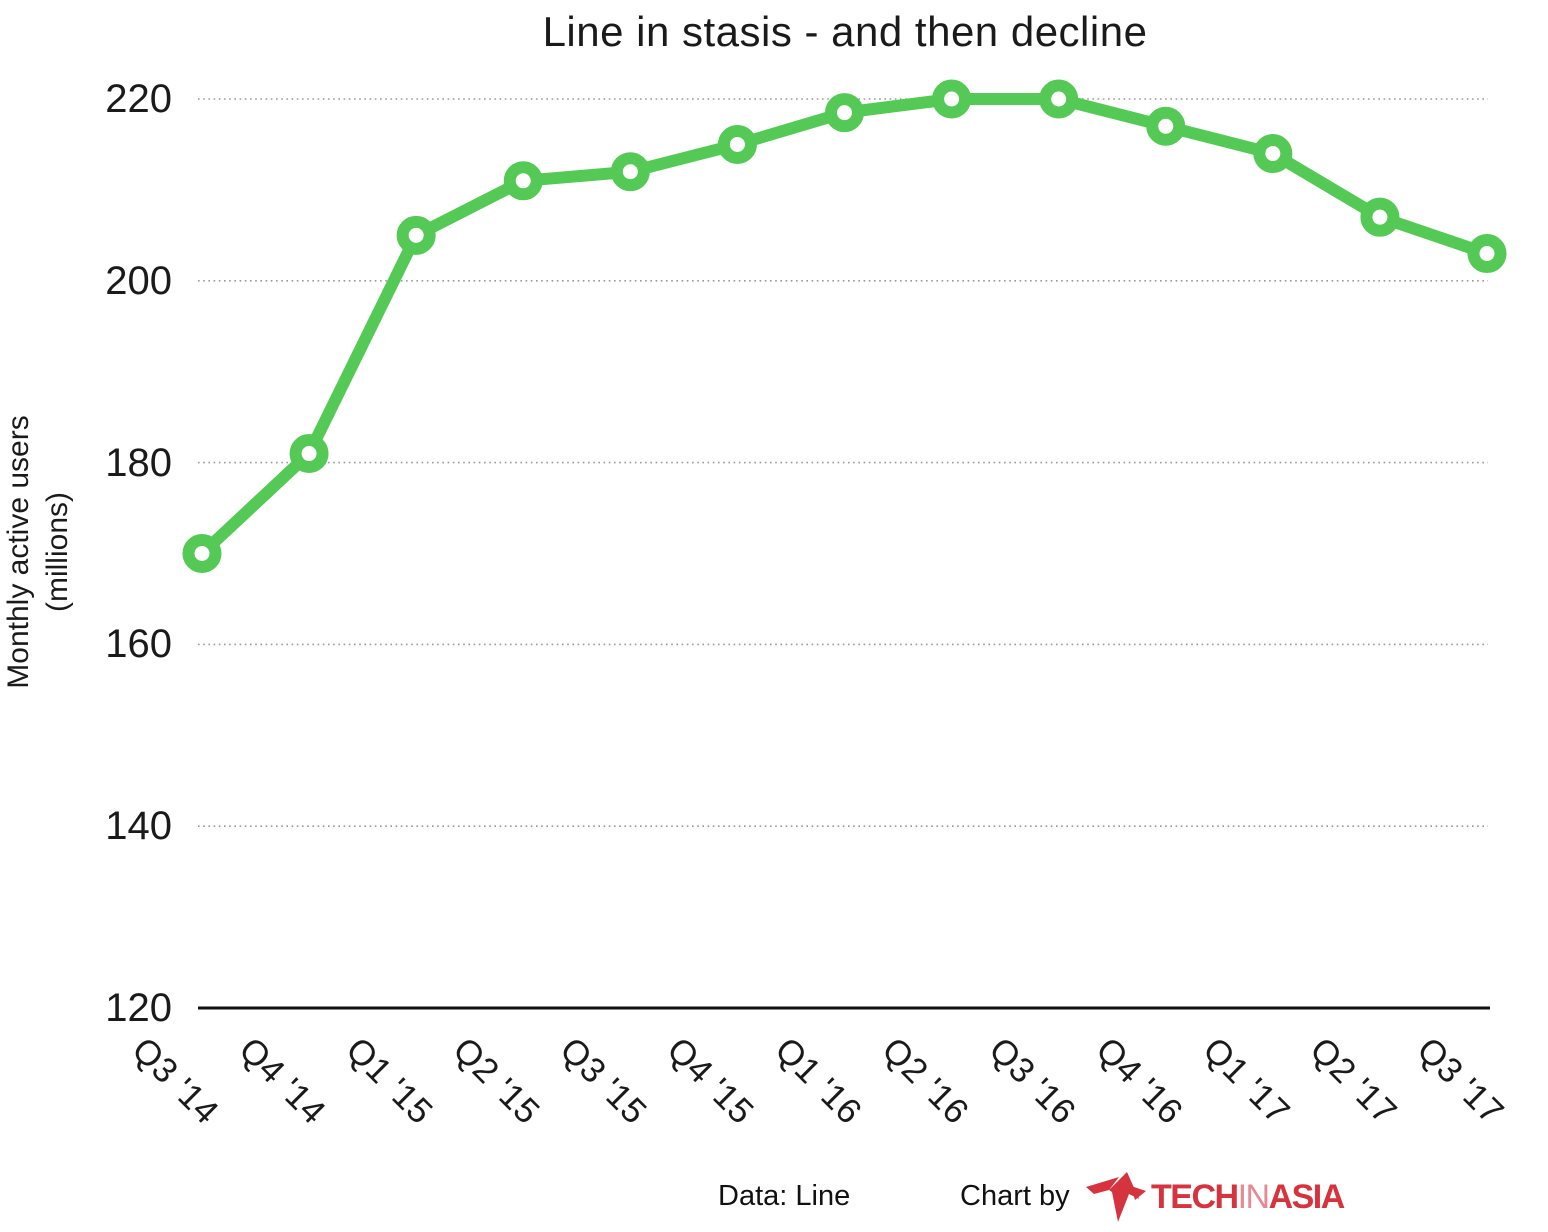 The image size is (1548, 1232). Describe the element at coordinates (1307, 1197) in the screenshot. I see `logo-text-asia: ASIA` at that location.